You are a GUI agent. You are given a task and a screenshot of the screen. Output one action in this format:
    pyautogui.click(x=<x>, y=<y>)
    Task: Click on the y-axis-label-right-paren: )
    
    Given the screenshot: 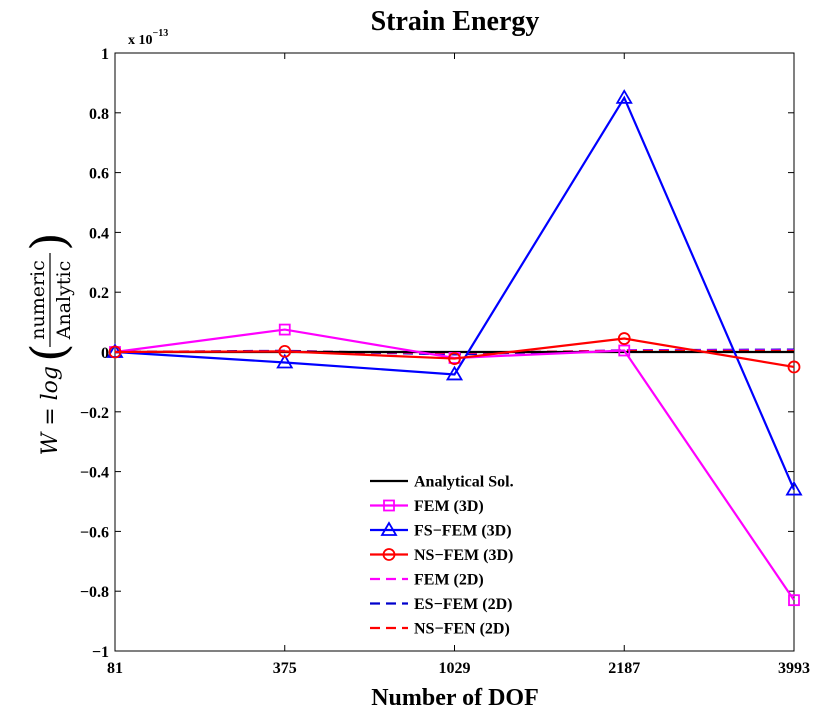 What is the action you would take?
    pyautogui.click(x=49, y=241)
    